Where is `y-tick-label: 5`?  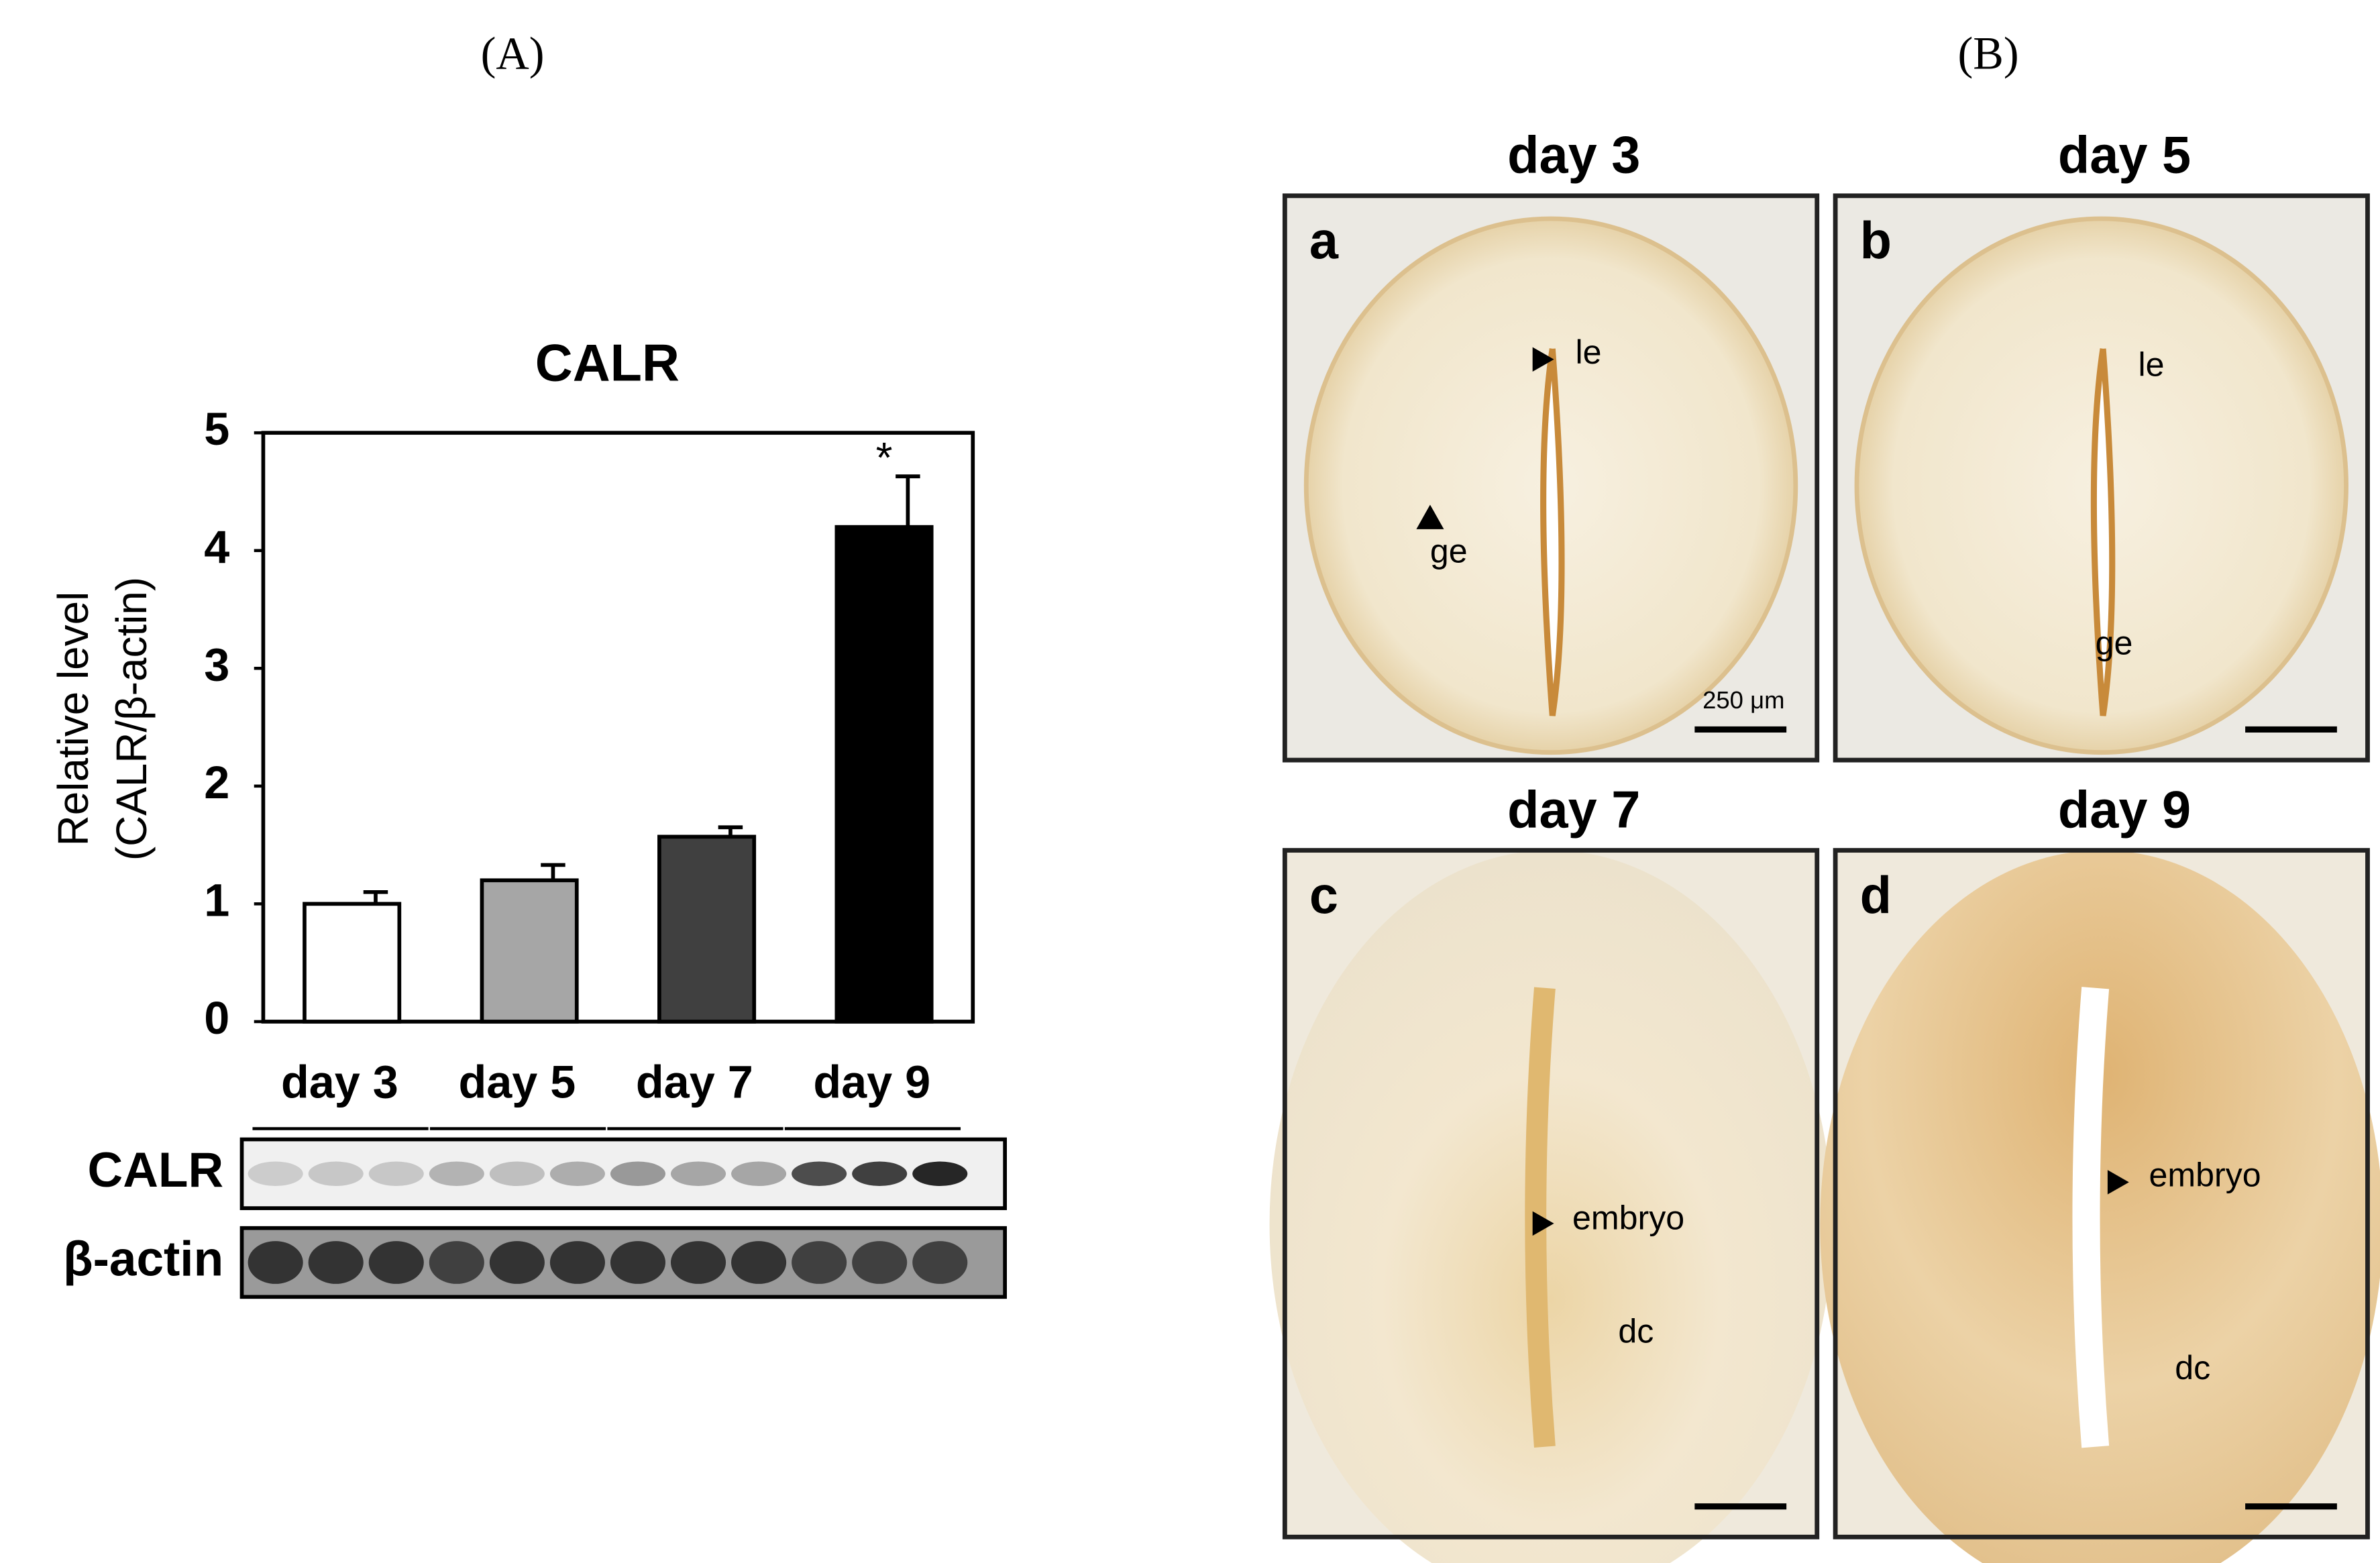
y-tick-label: 5 is located at coordinates (216, 429).